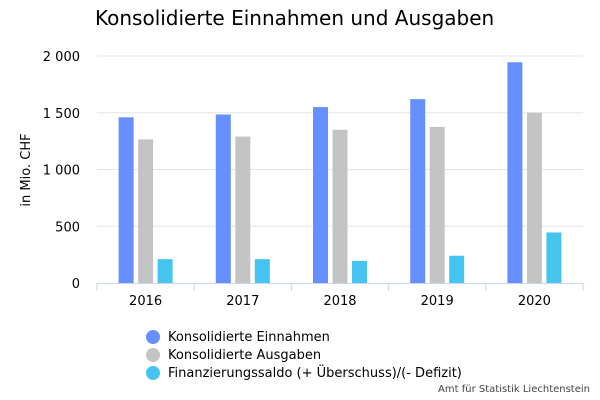 Image resolution: width=600 pixels, height=400 pixels. Describe the element at coordinates (61, 57) in the screenshot. I see `y-tick-label: 2 000` at that location.